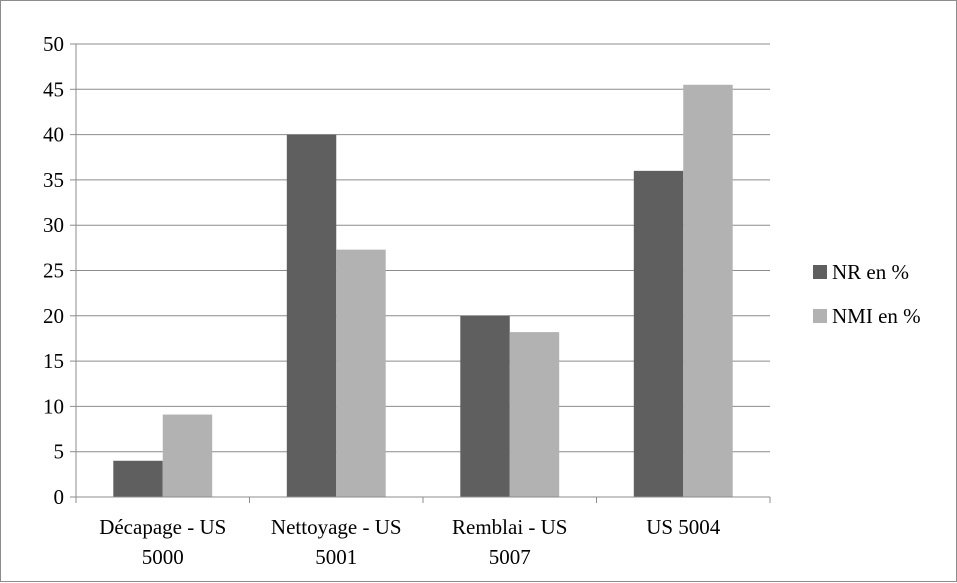 Image resolution: width=957 pixels, height=583 pixels. What do you see at coordinates (510, 557) in the screenshot?
I see `x-category-label: 5007` at bounding box center [510, 557].